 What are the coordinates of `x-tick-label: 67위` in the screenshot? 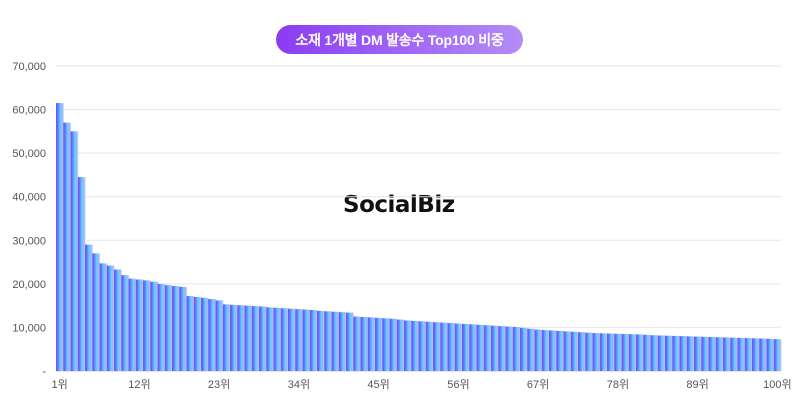 It's located at (538, 384).